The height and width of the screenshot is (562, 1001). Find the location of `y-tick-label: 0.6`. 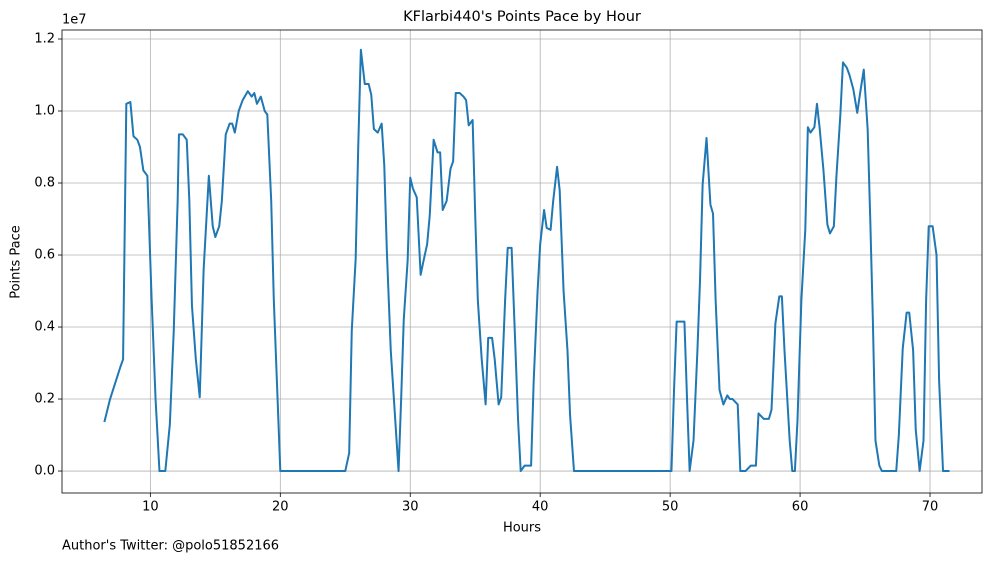

y-tick-label: 0.6 is located at coordinates (44, 255).